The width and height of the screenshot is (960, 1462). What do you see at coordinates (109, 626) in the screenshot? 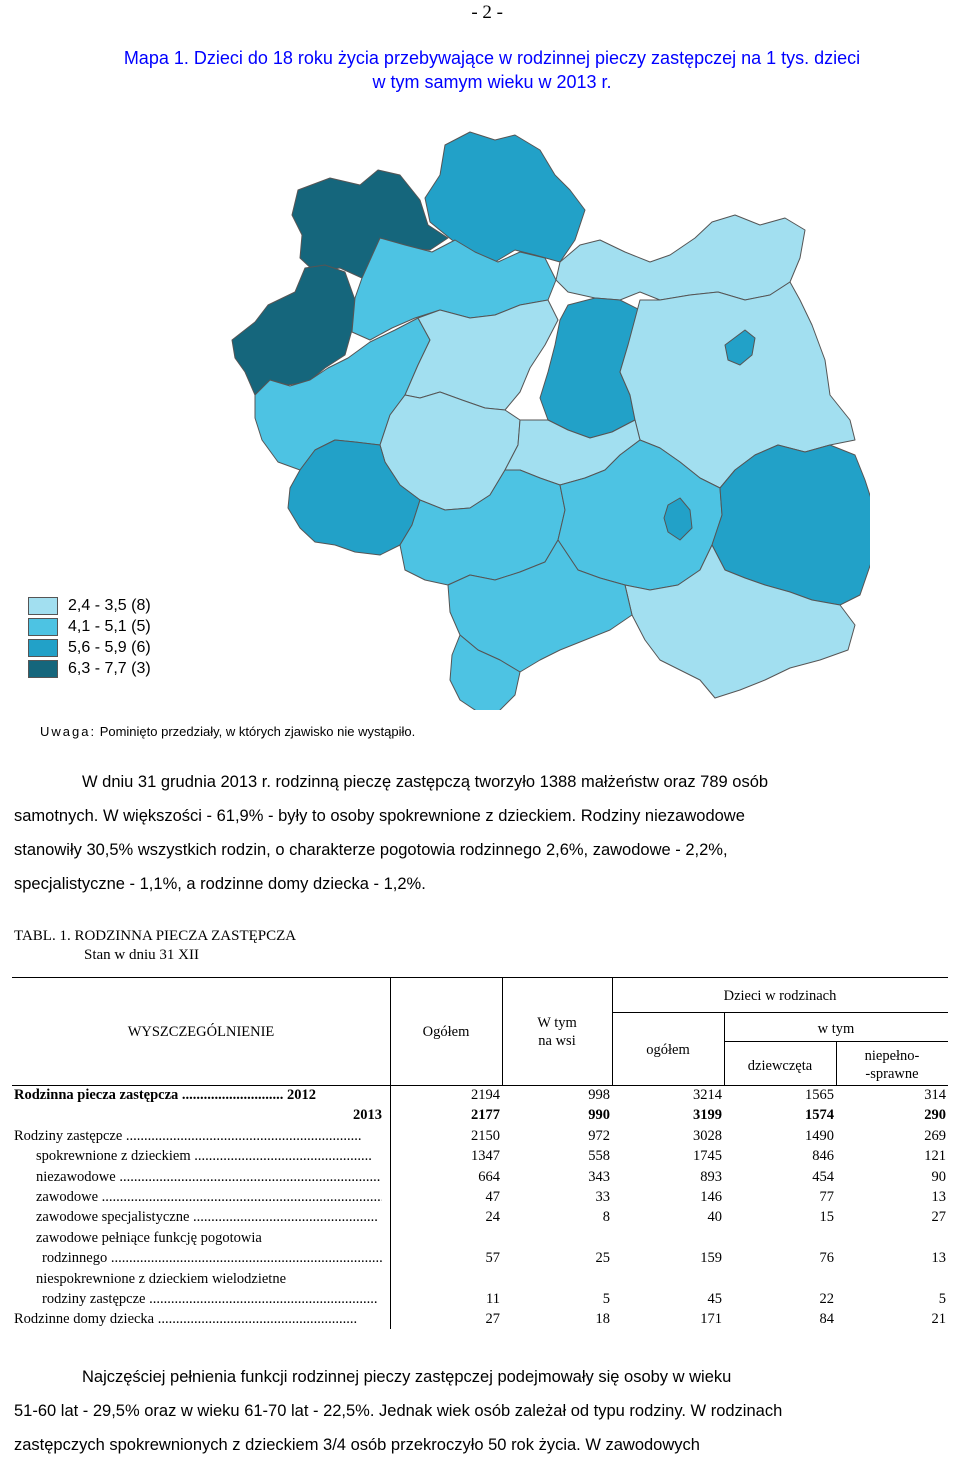
I see `legend-label: 4,1 - 5,1 (5)` at bounding box center [109, 626].